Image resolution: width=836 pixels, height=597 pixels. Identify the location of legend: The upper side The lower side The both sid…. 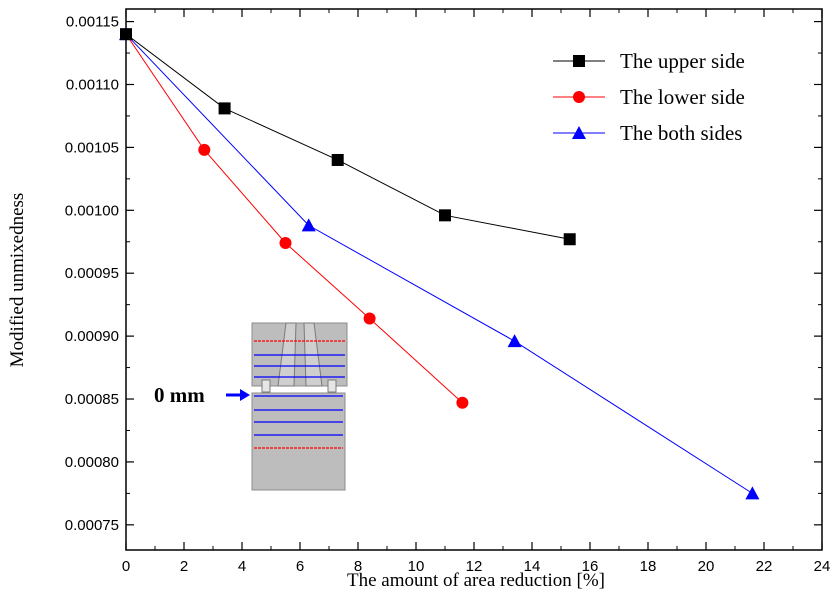
(649, 97).